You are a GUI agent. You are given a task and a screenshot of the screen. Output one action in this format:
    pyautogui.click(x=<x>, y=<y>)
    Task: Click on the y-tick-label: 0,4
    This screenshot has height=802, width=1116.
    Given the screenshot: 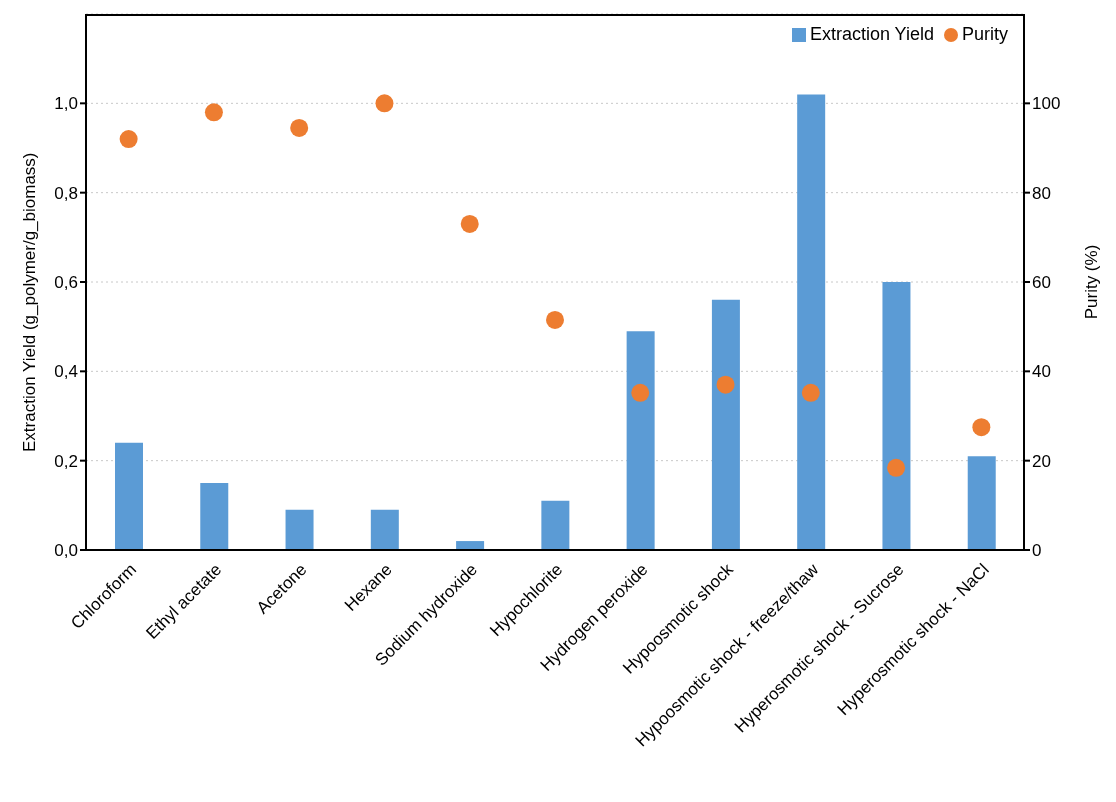 What is the action you would take?
    pyautogui.click(x=66, y=372)
    